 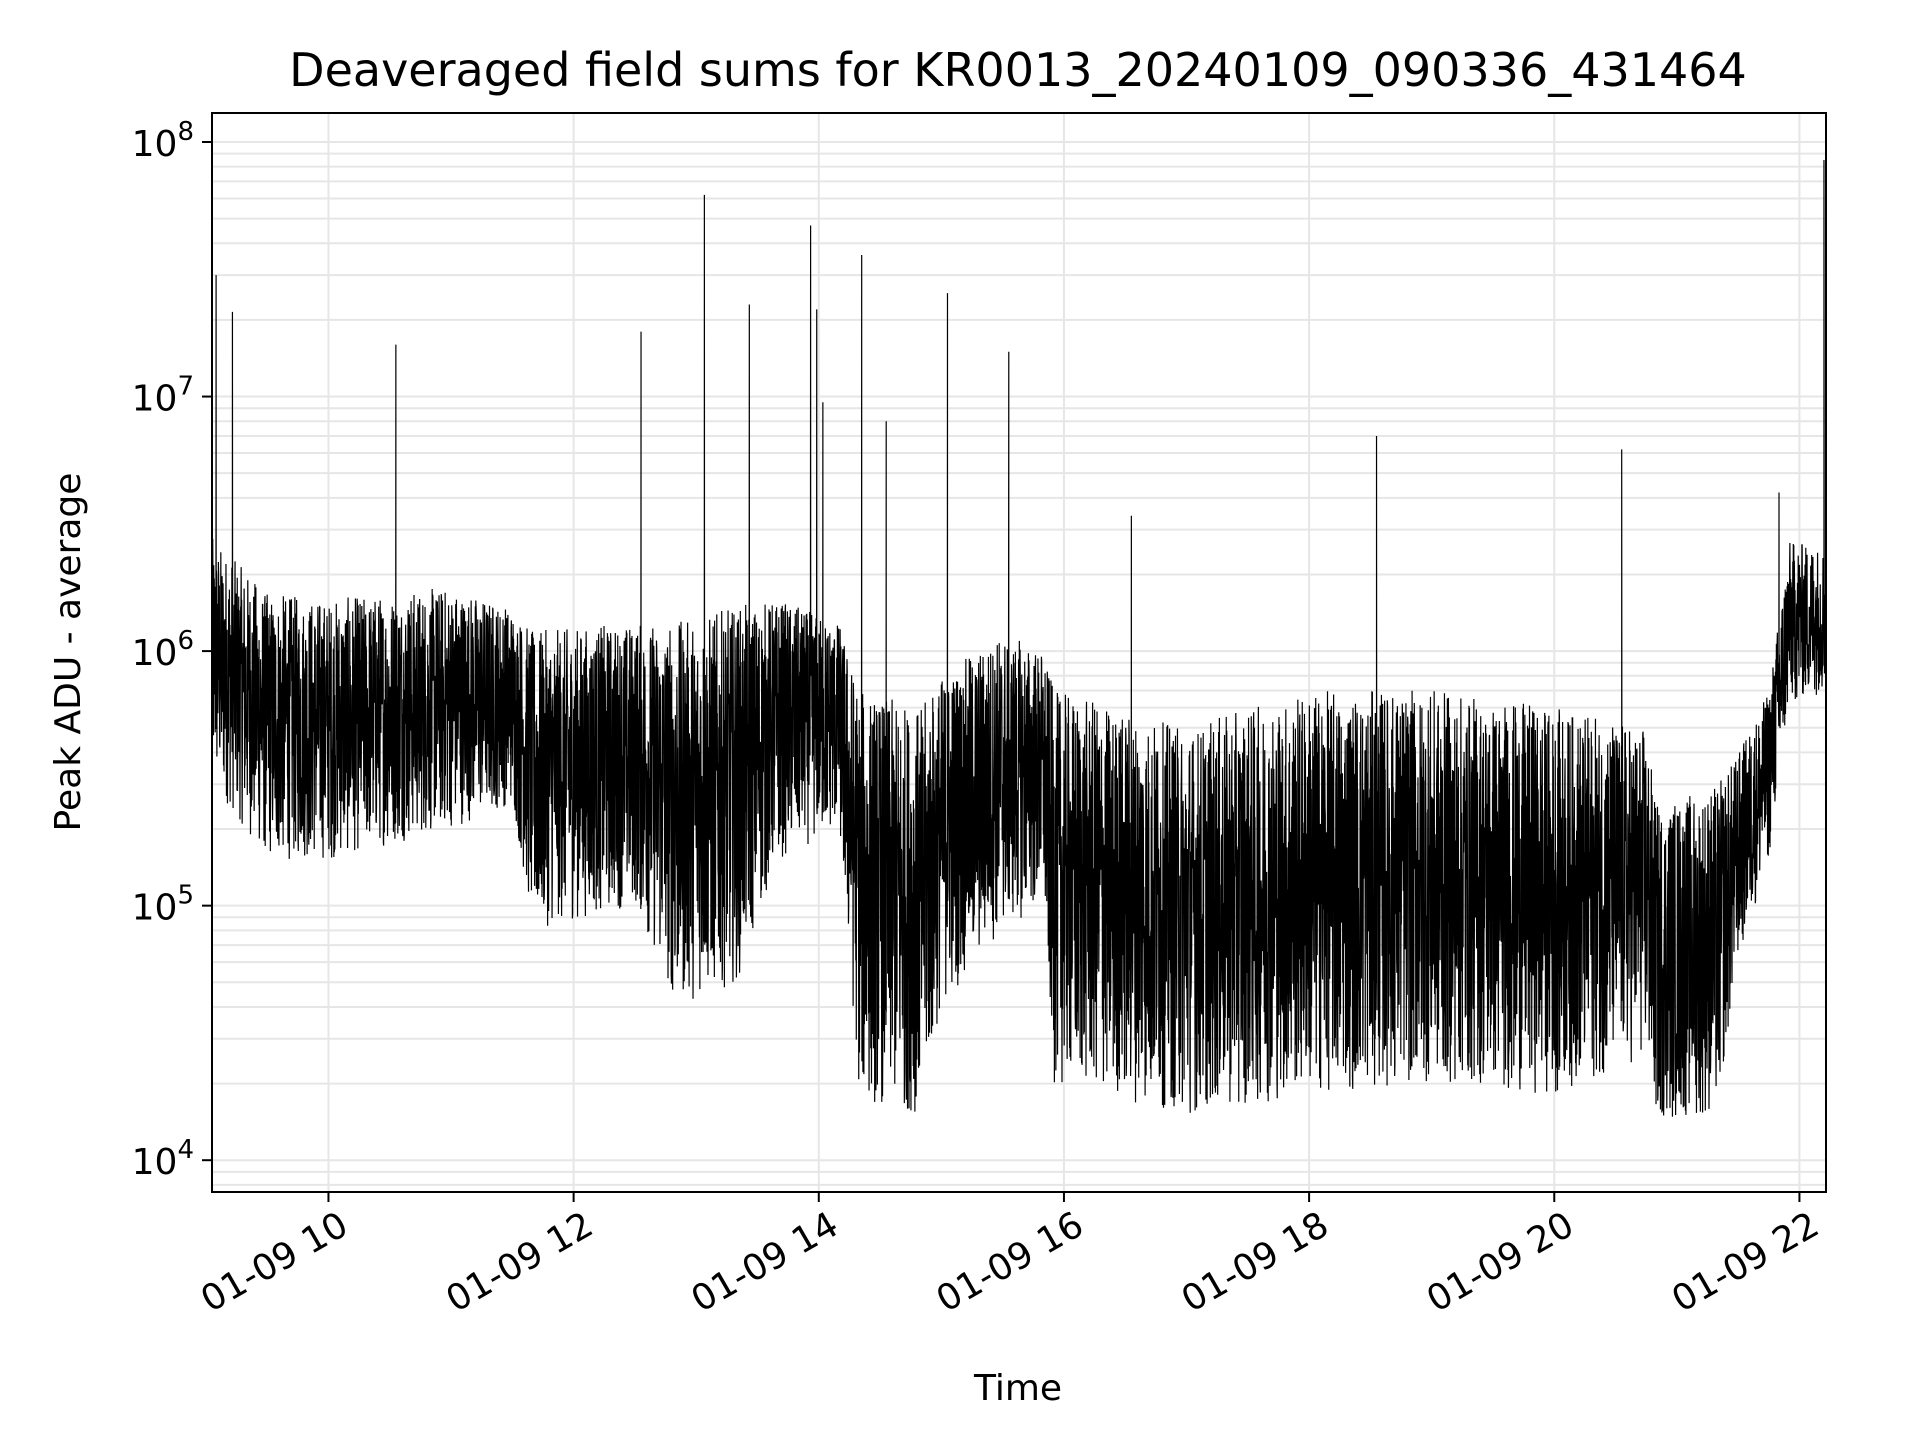 What do you see at coordinates (163, 141) in the screenshot?
I see `y-tick-label: 10⁸` at bounding box center [163, 141].